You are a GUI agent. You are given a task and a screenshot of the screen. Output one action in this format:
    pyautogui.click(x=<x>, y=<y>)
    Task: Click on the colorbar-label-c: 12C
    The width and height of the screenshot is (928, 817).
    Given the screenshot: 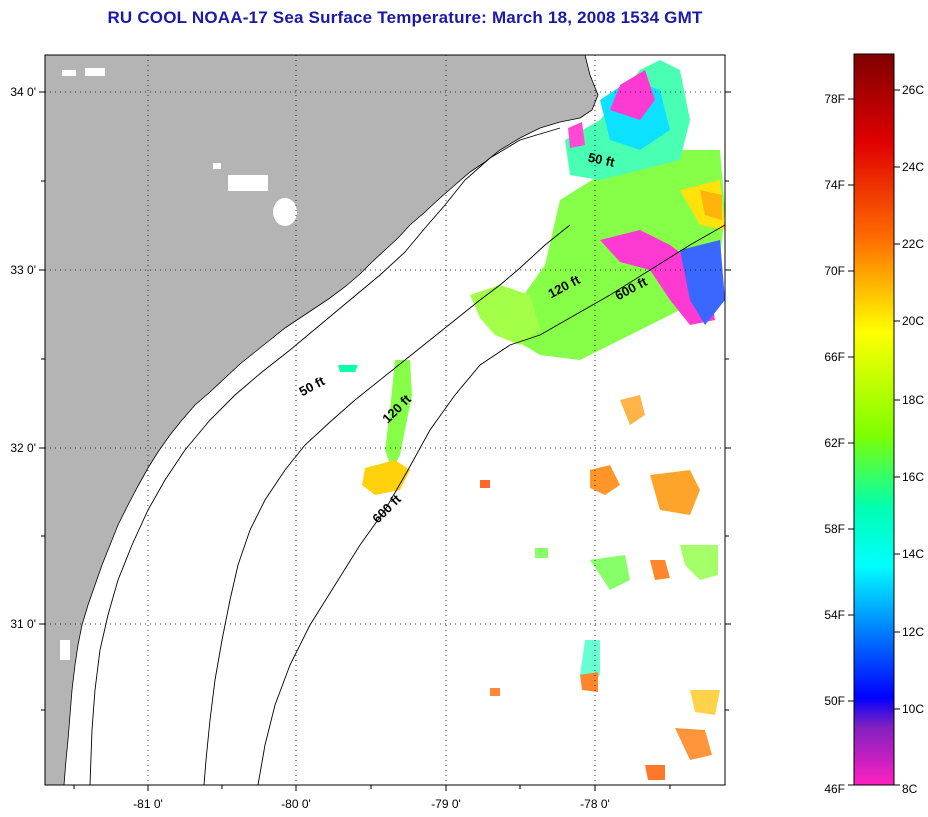 What is the action you would take?
    pyautogui.click(x=913, y=632)
    